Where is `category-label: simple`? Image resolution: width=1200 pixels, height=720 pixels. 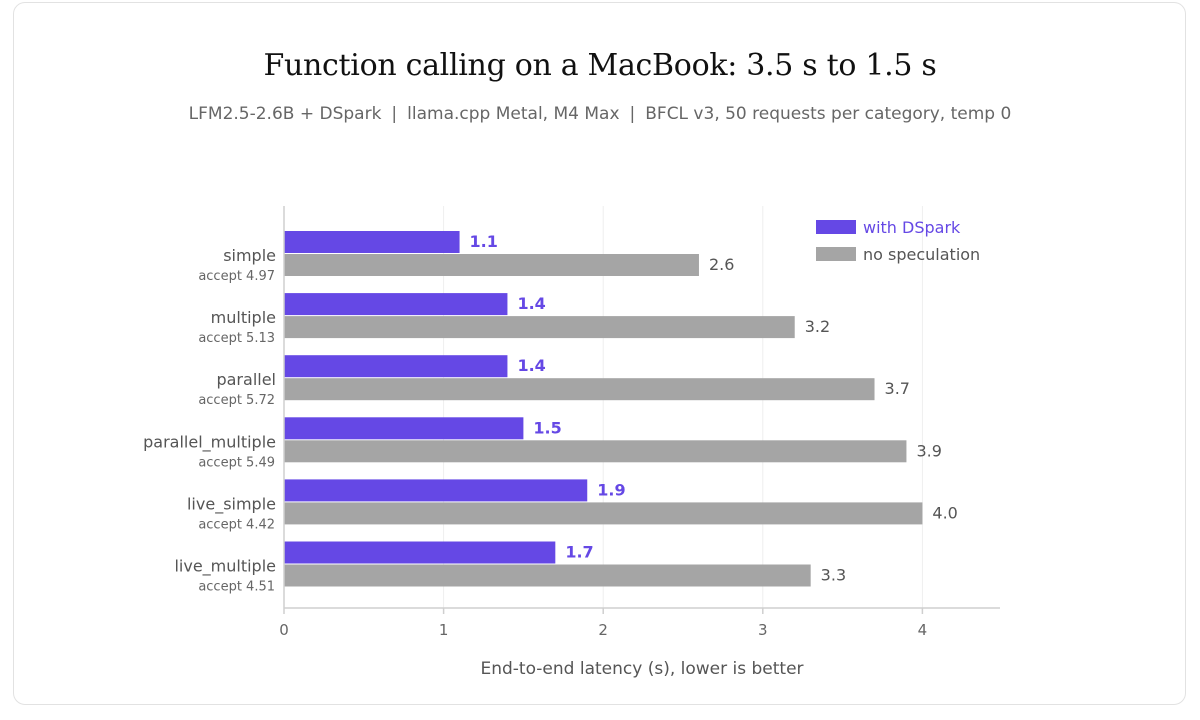
category-label: simple is located at coordinates (249, 255).